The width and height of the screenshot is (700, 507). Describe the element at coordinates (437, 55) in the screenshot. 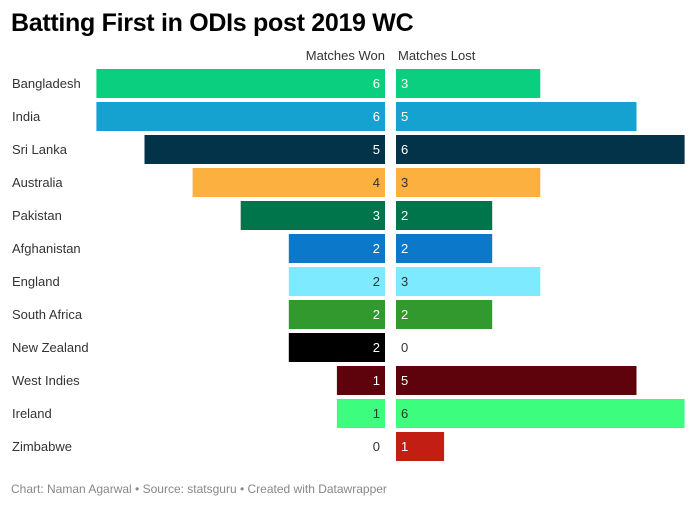

I see `header-matches-lost: Matches Lost` at that location.